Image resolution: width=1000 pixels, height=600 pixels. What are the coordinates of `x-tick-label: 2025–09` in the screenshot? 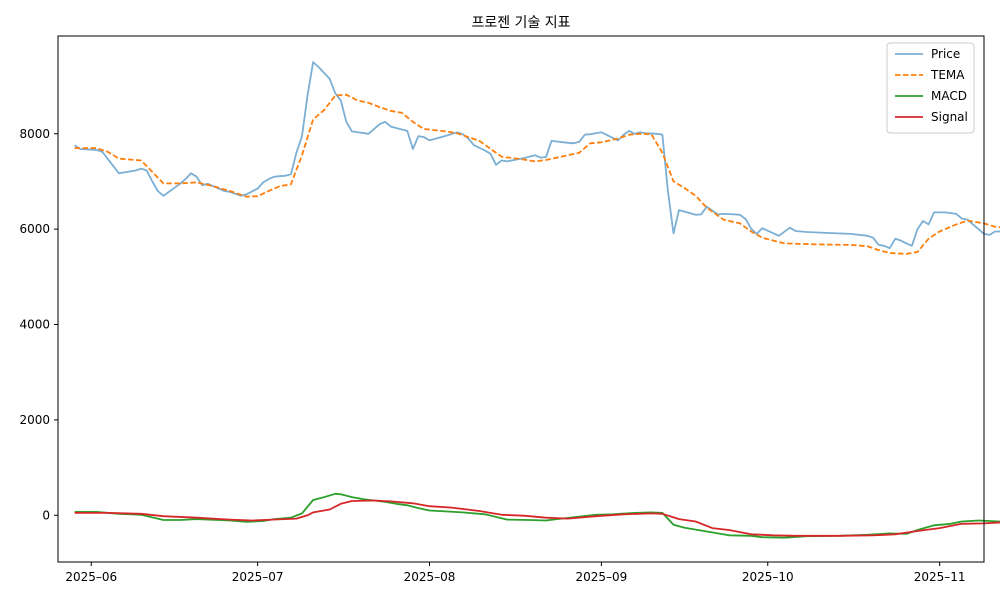 It's located at (601, 577).